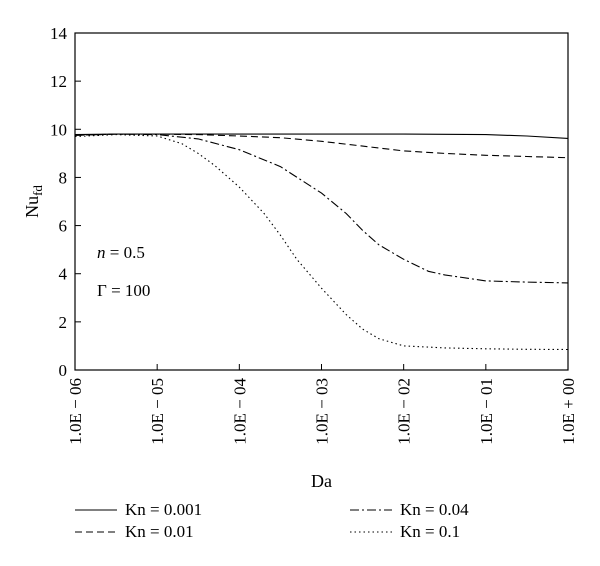  Describe the element at coordinates (58, 81) in the screenshot. I see `y-tick-label-12: 12` at that location.